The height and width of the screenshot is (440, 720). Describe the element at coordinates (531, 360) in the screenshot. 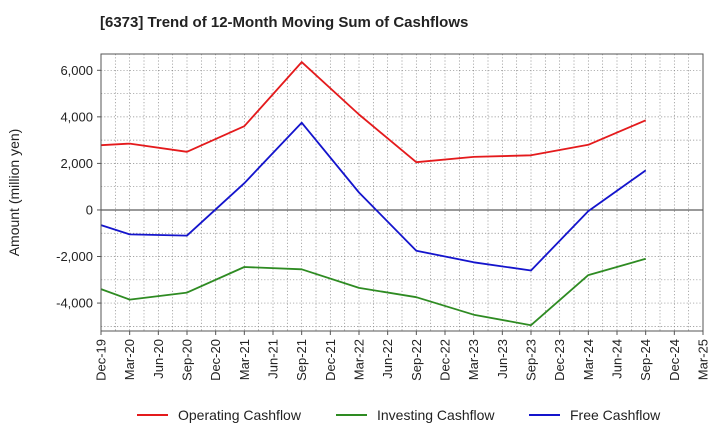

I see `x-tick-label: Sep-23` at that location.